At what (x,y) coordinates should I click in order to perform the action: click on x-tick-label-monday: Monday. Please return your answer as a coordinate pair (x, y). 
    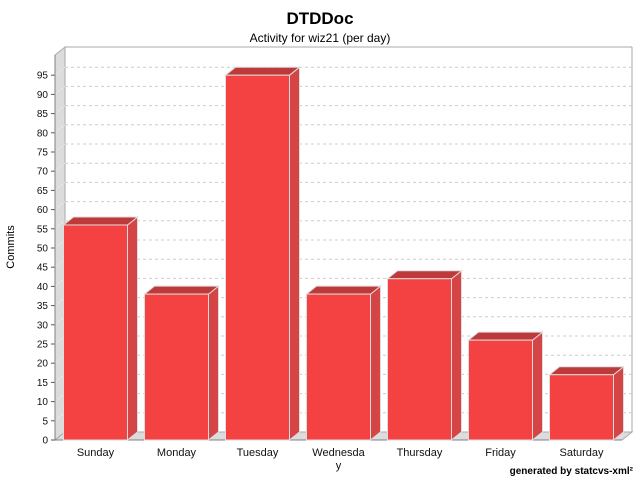
    Looking at the image, I should click on (177, 453).